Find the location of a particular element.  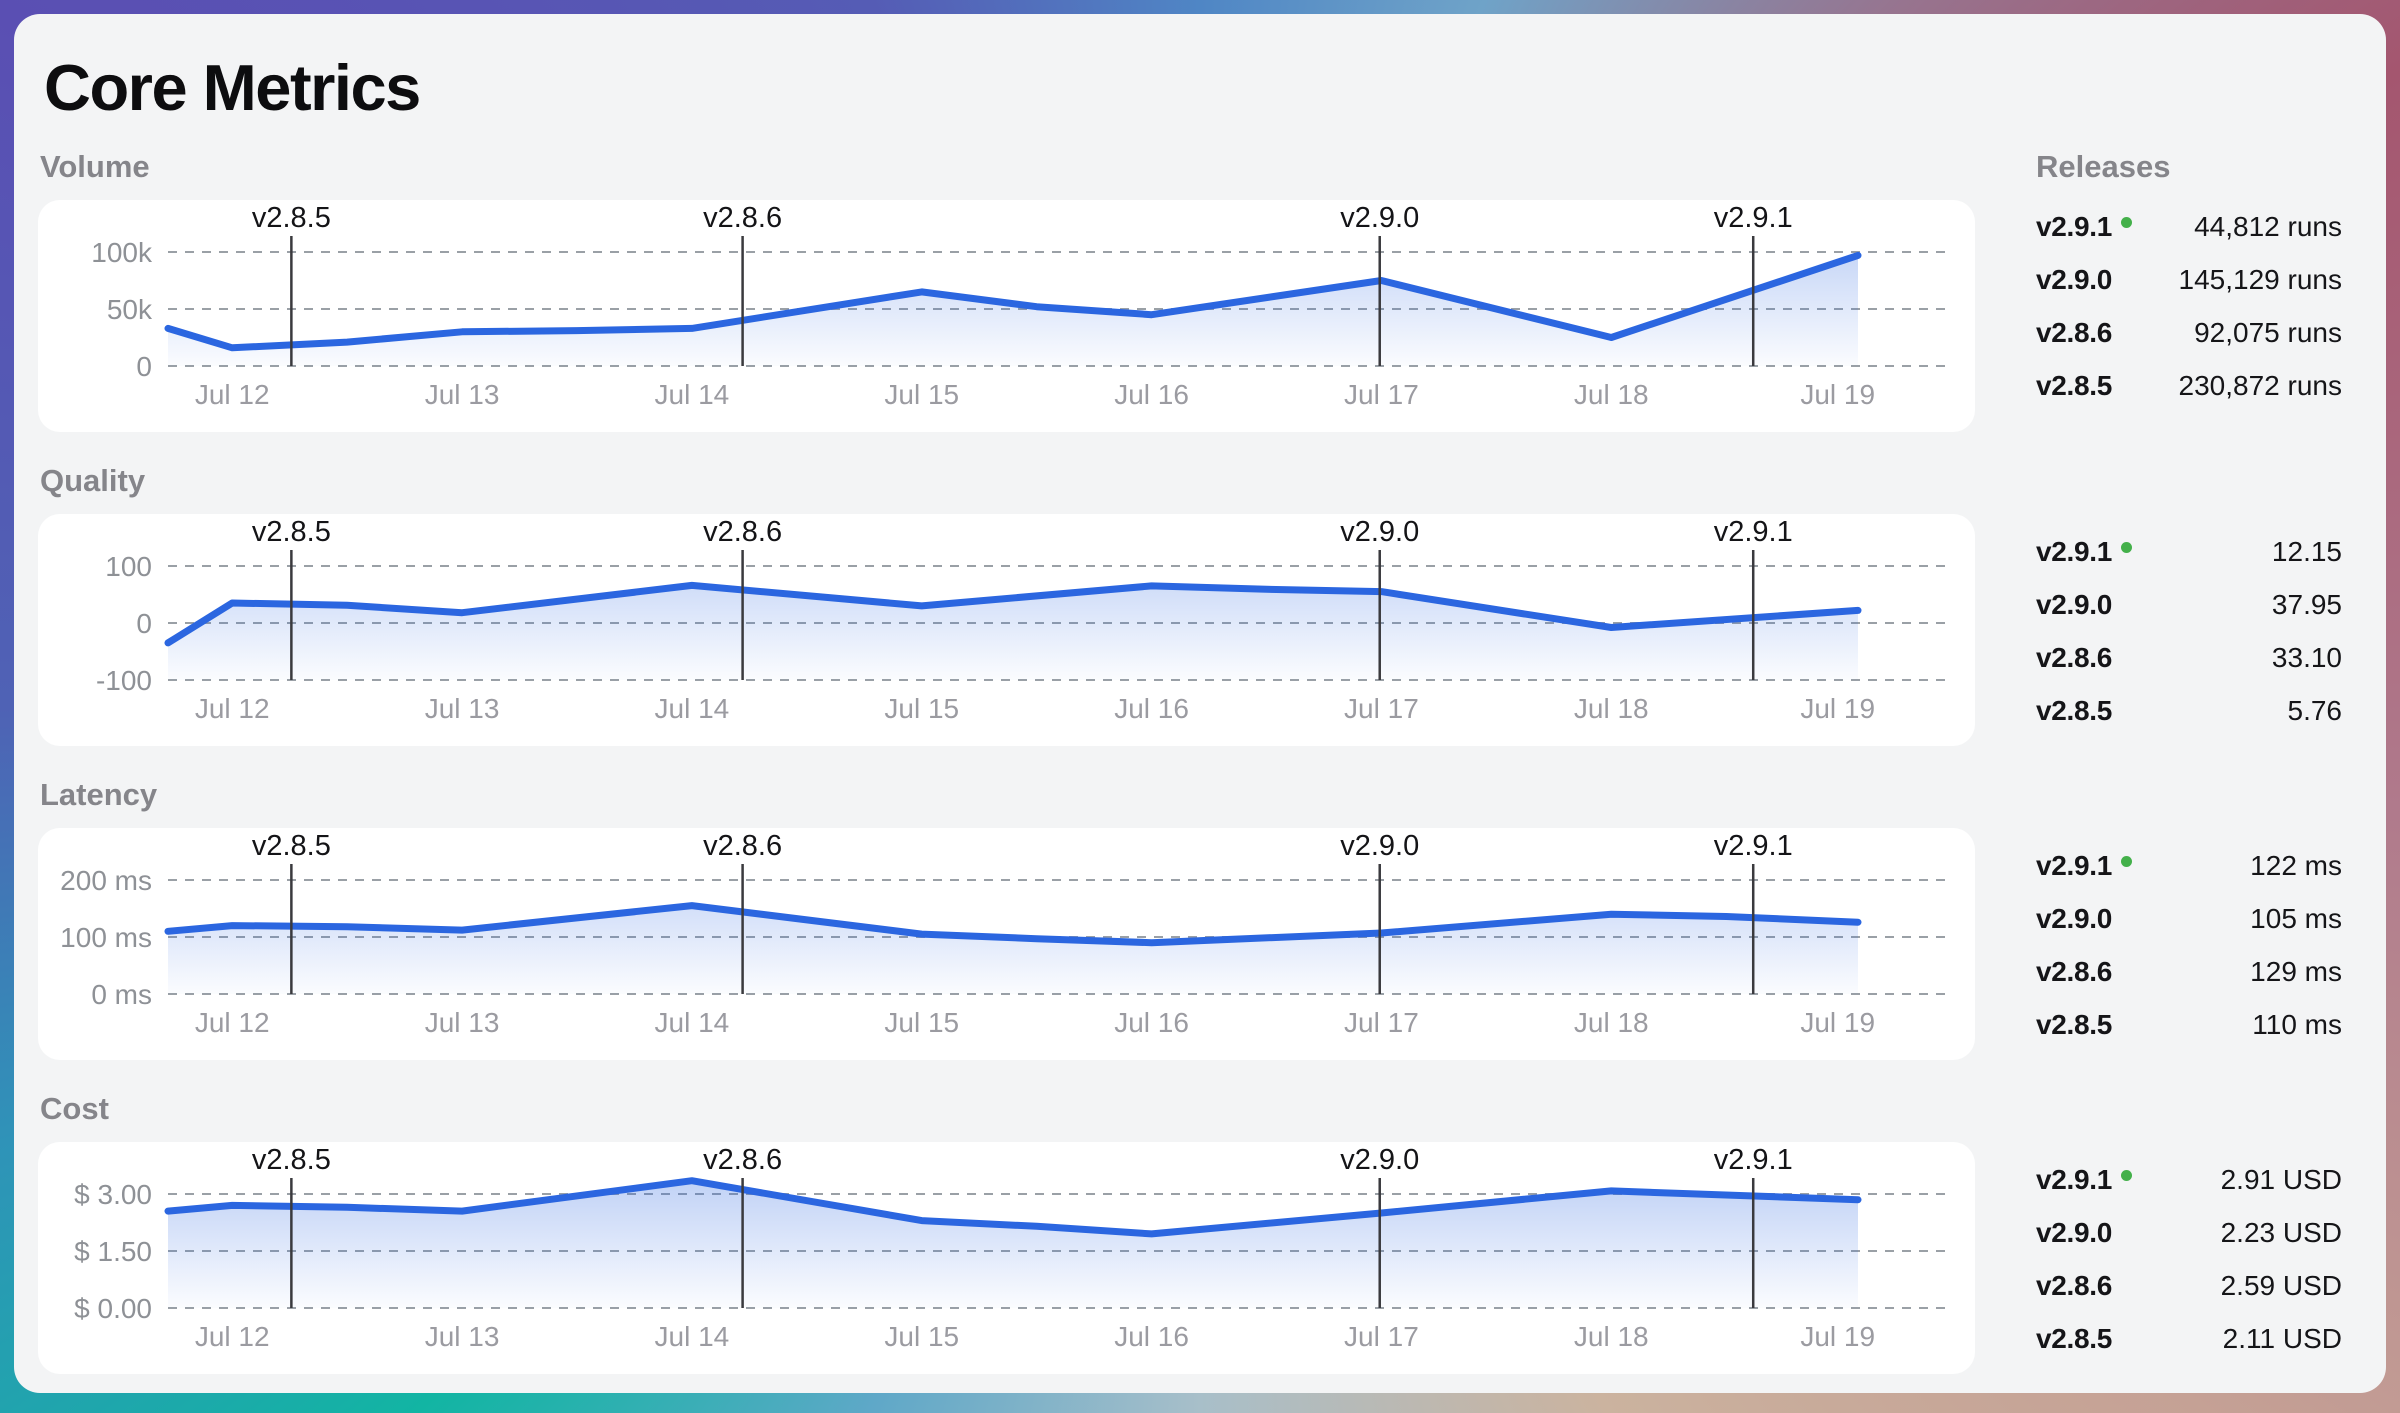

release-value: 2.91 USD is located at coordinates (2281, 1179).